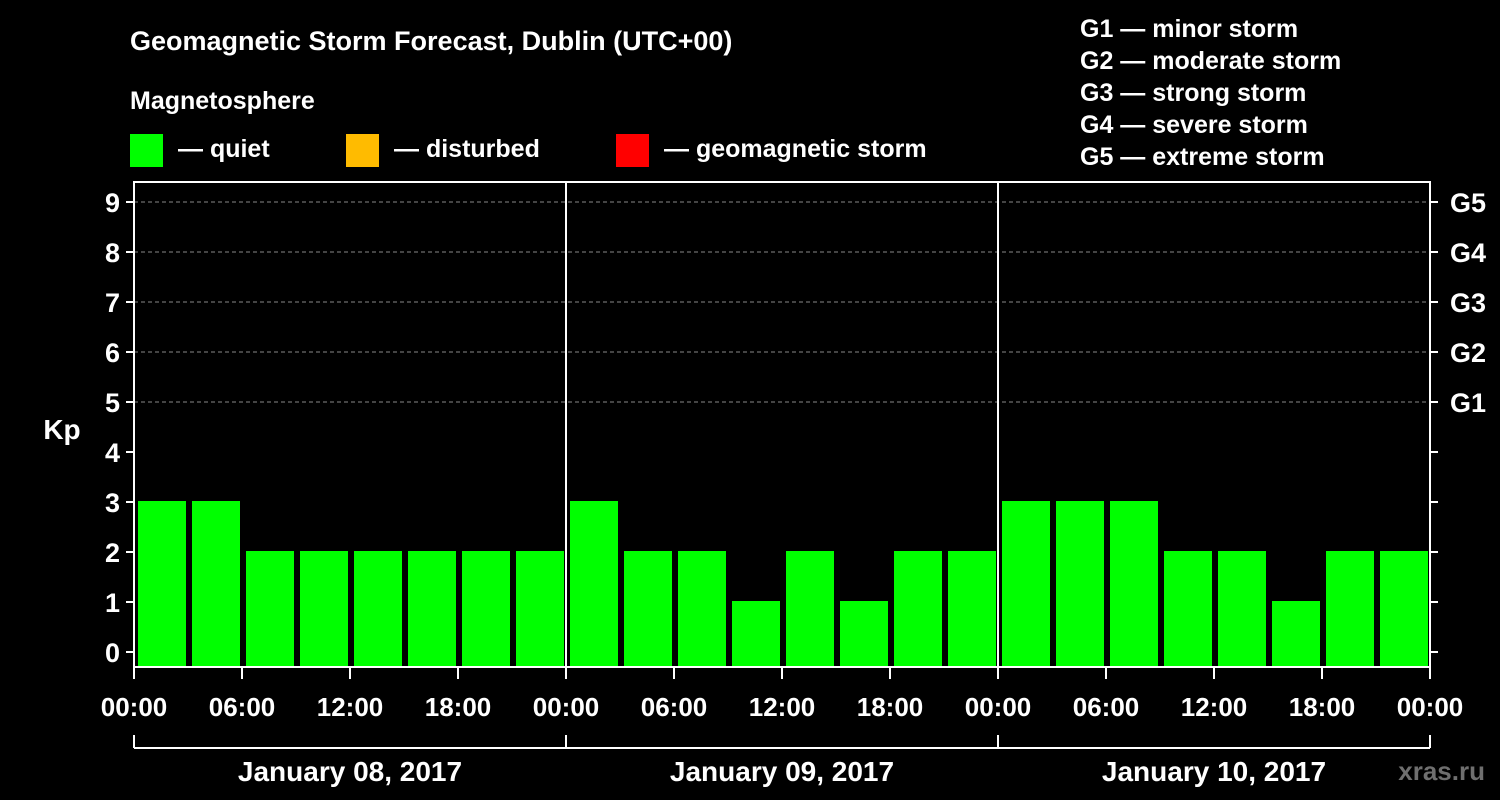 The height and width of the screenshot is (800, 1500). What do you see at coordinates (378, 609) in the screenshot?
I see `bar-day1-slot5` at bounding box center [378, 609].